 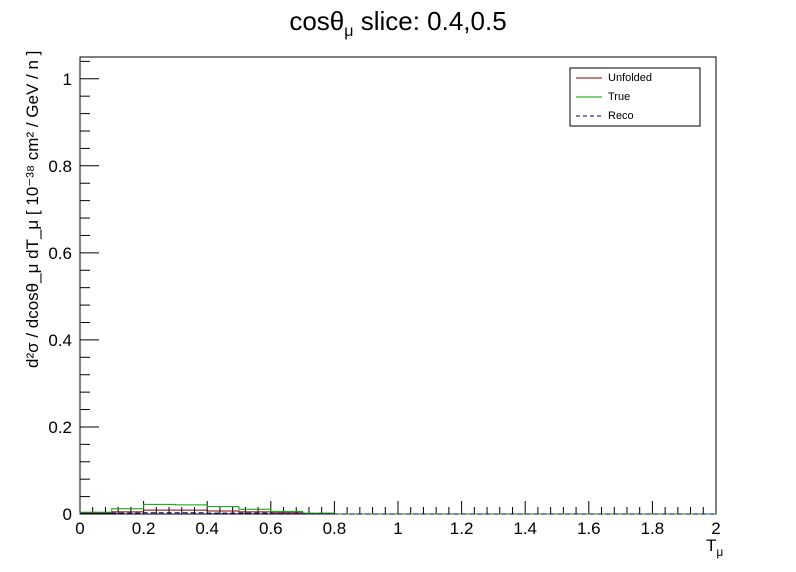 I want to click on x-tick-label: 0, so click(x=79, y=528).